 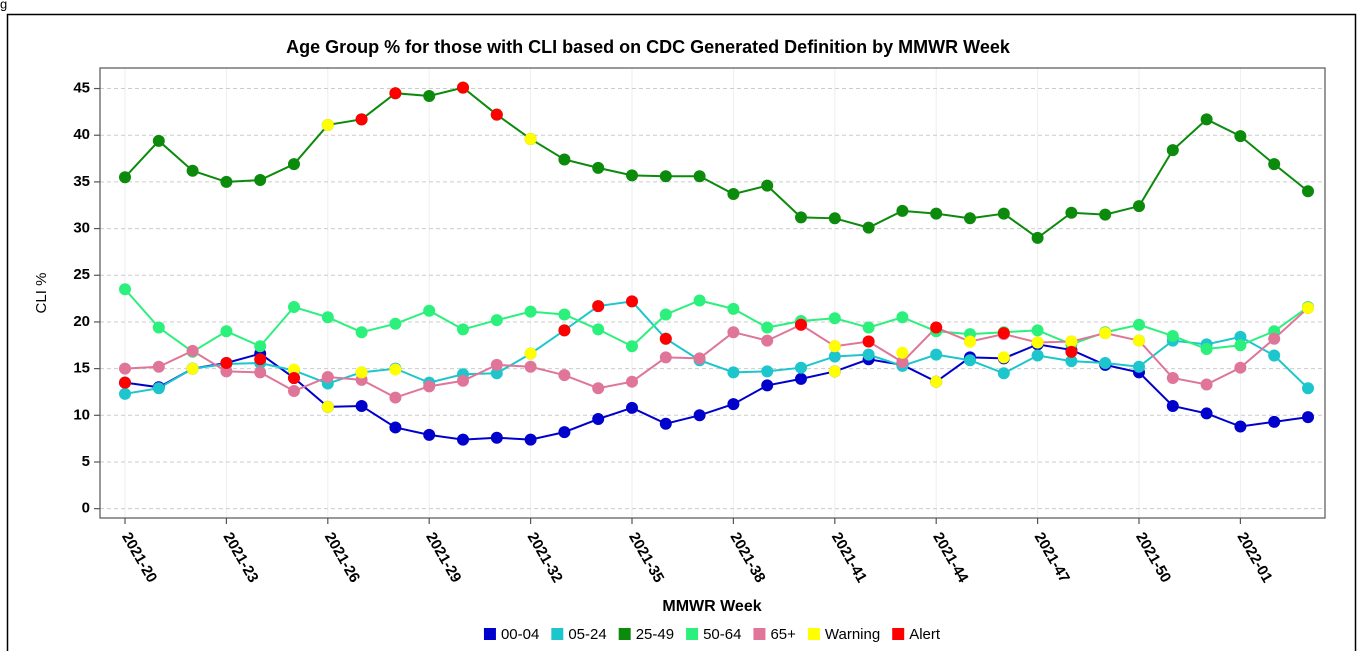 I want to click on x-tick-label: 2022-01, so click(x=1254, y=557).